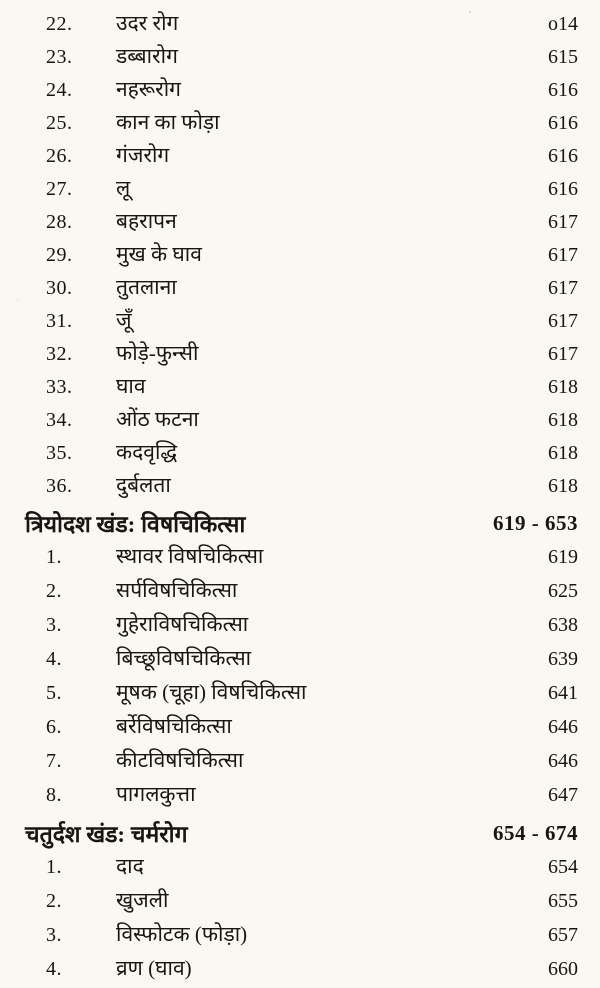 This screenshot has width=600, height=988. I want to click on entry-page-number: 625, so click(563, 591).